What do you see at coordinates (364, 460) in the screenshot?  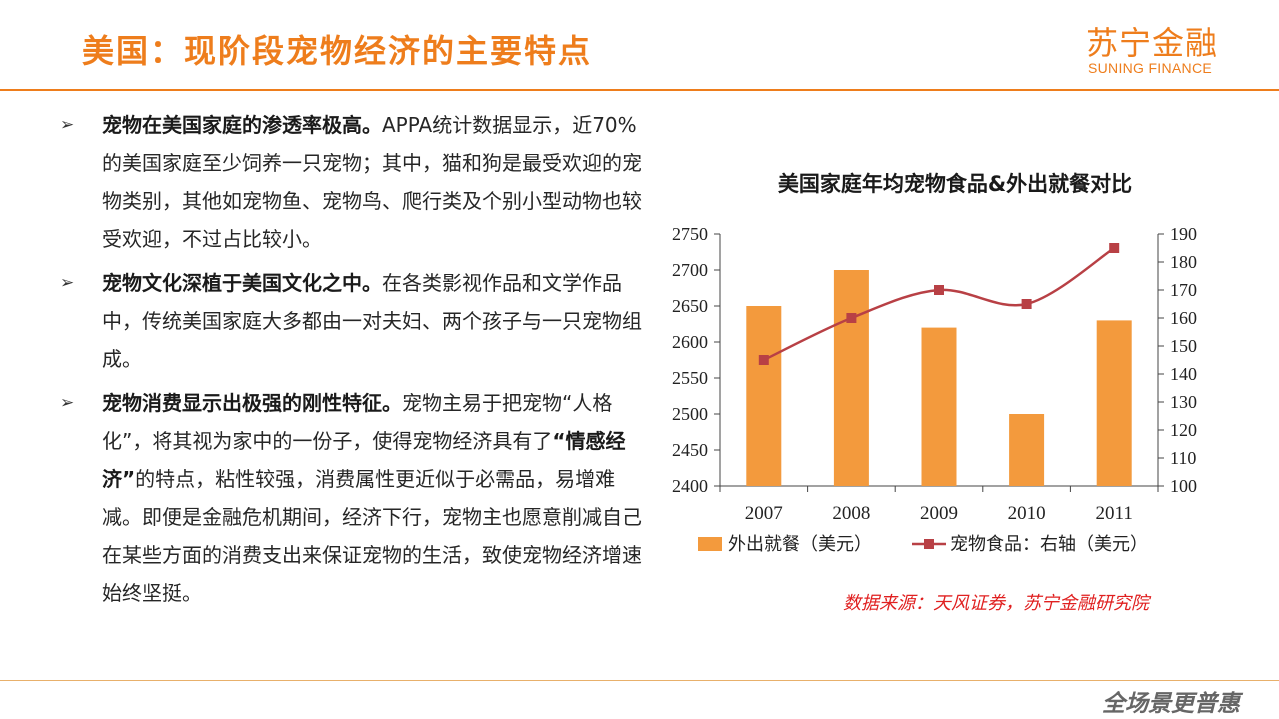 I see `bullet-bold-inline: “情感经济”` at bounding box center [364, 460].